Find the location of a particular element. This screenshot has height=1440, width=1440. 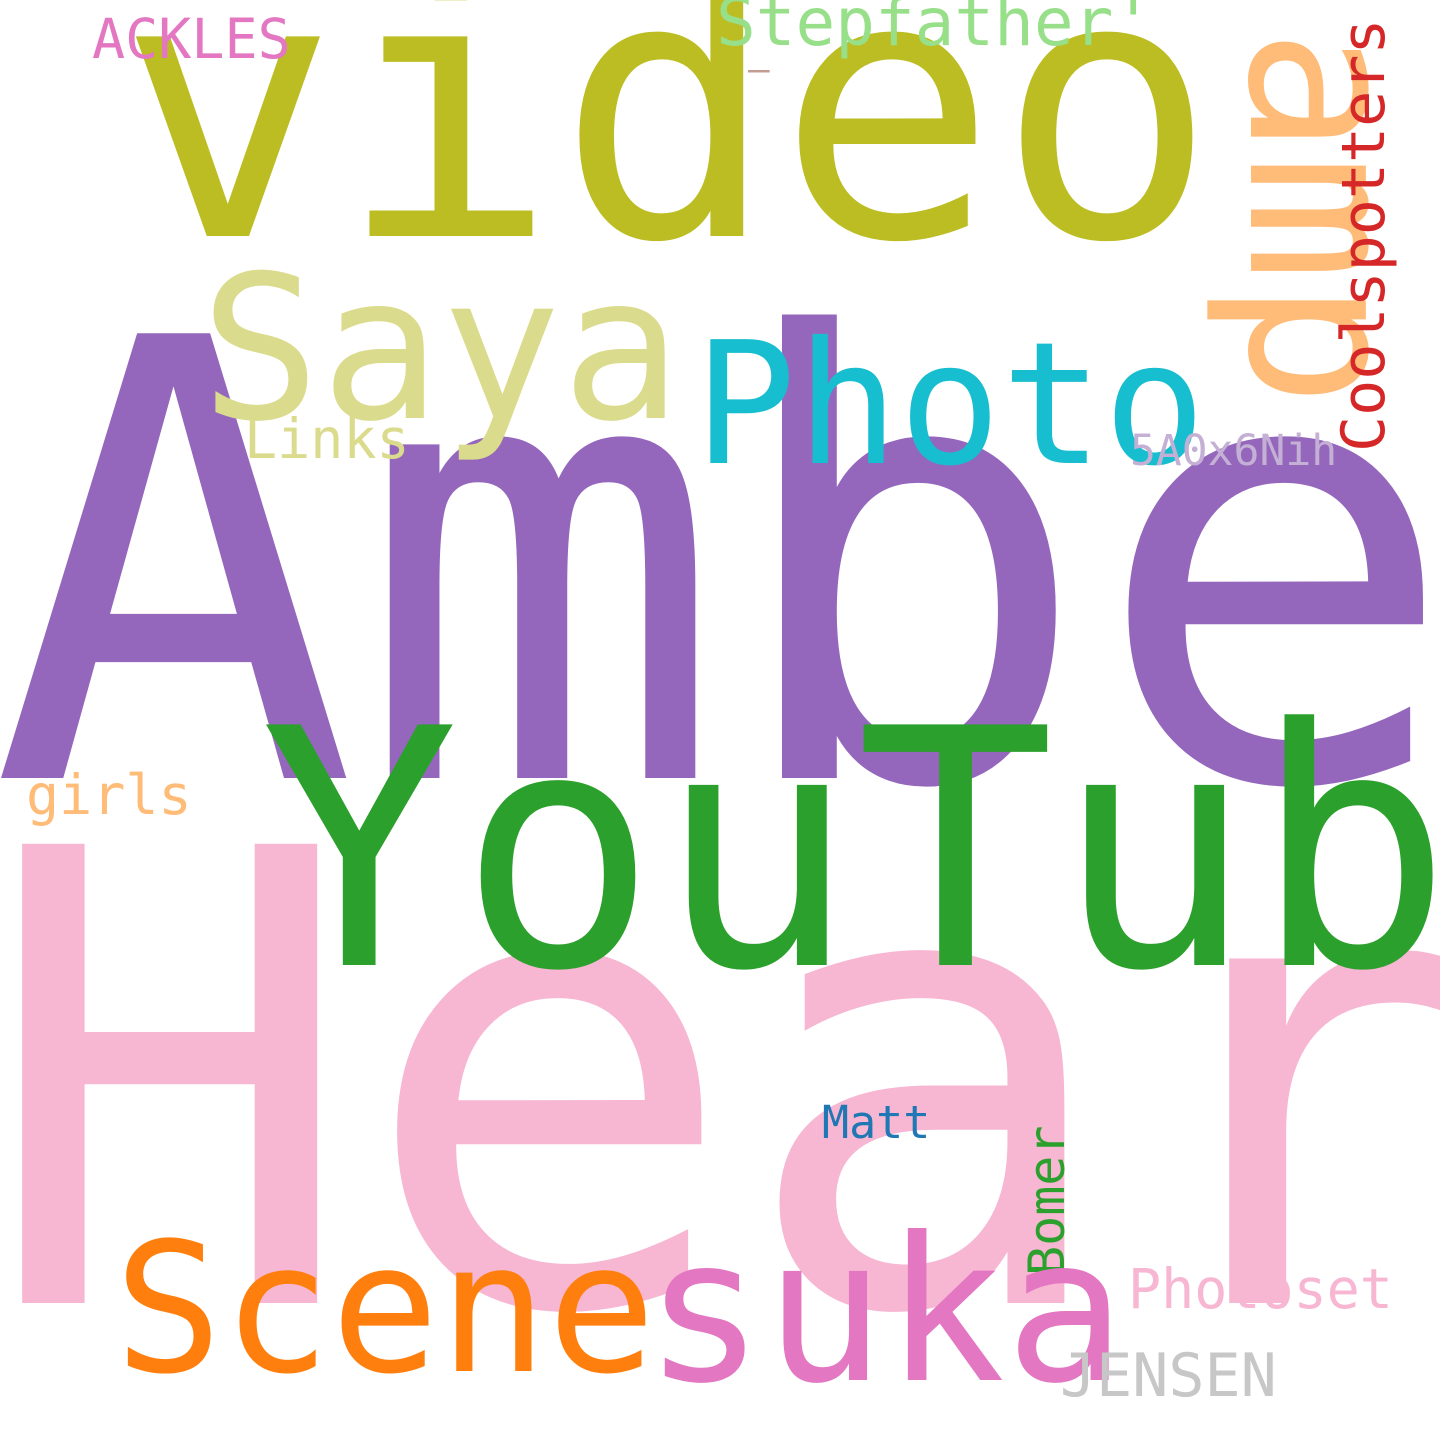

word-coolspotters: Coolspotters is located at coordinates (1364, 235).